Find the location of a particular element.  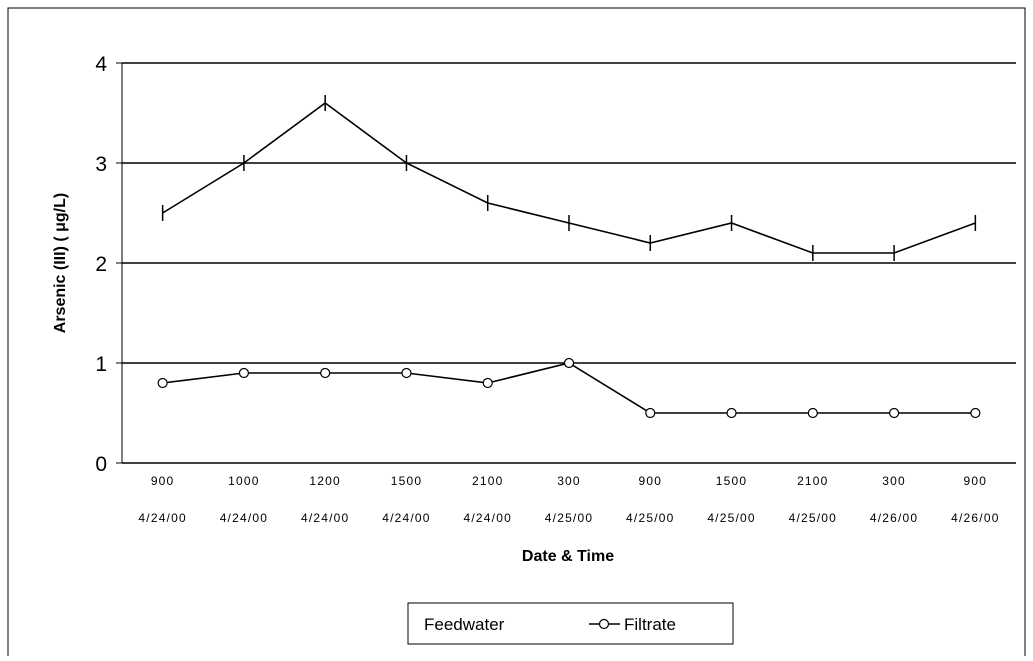

legend-label-feedwater: Feedwater is located at coordinates (464, 624).